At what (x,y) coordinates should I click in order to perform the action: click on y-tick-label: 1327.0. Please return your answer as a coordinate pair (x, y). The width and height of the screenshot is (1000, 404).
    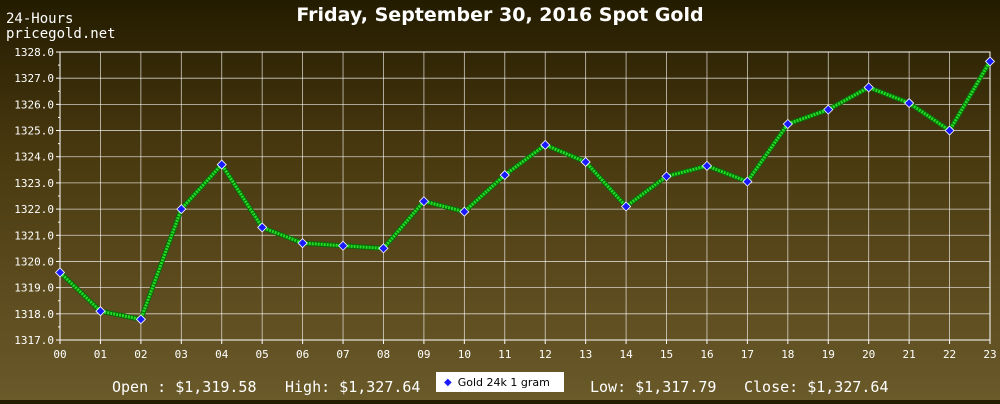
    Looking at the image, I should click on (34, 78).